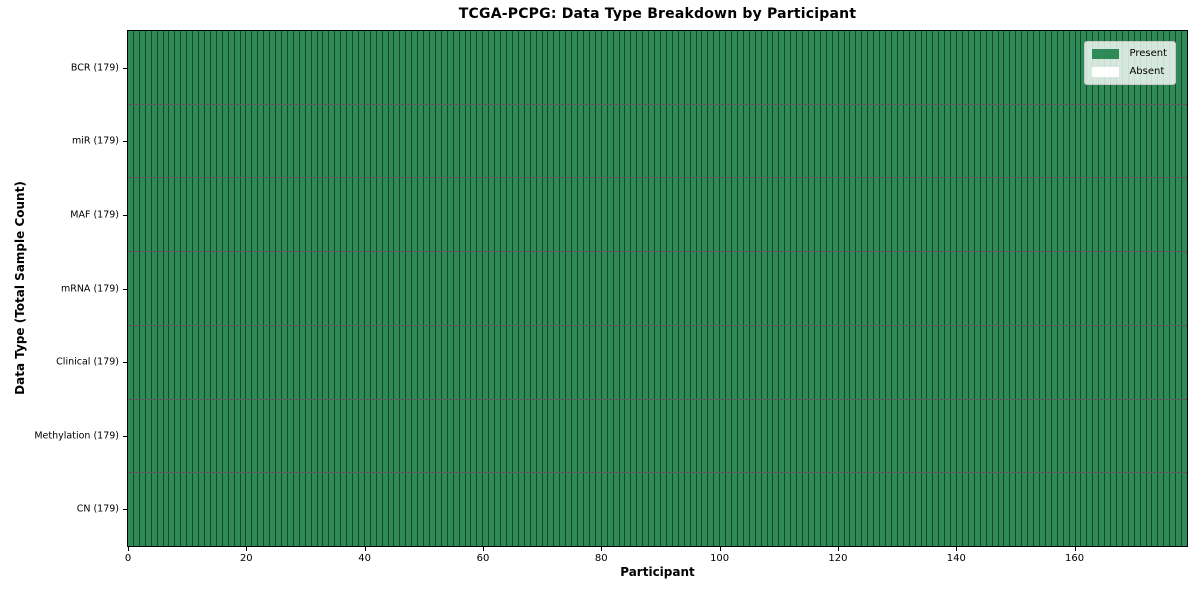 Image resolution: width=1200 pixels, height=600 pixels. What do you see at coordinates (483, 549) in the screenshot?
I see `x-tick-mark` at bounding box center [483, 549].